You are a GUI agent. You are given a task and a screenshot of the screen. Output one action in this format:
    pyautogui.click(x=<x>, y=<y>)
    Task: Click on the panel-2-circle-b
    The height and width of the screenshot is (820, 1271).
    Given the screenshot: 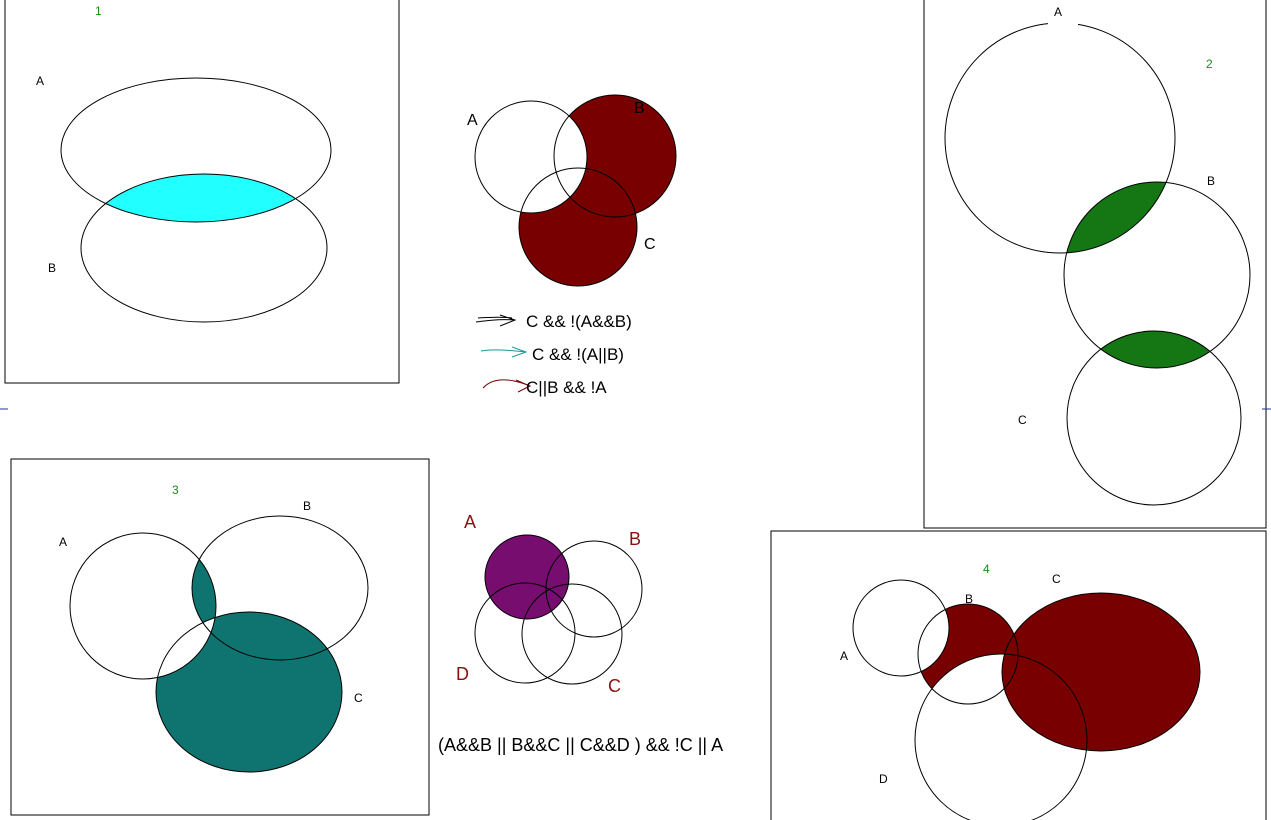 What is the action you would take?
    pyautogui.click(x=1157, y=275)
    